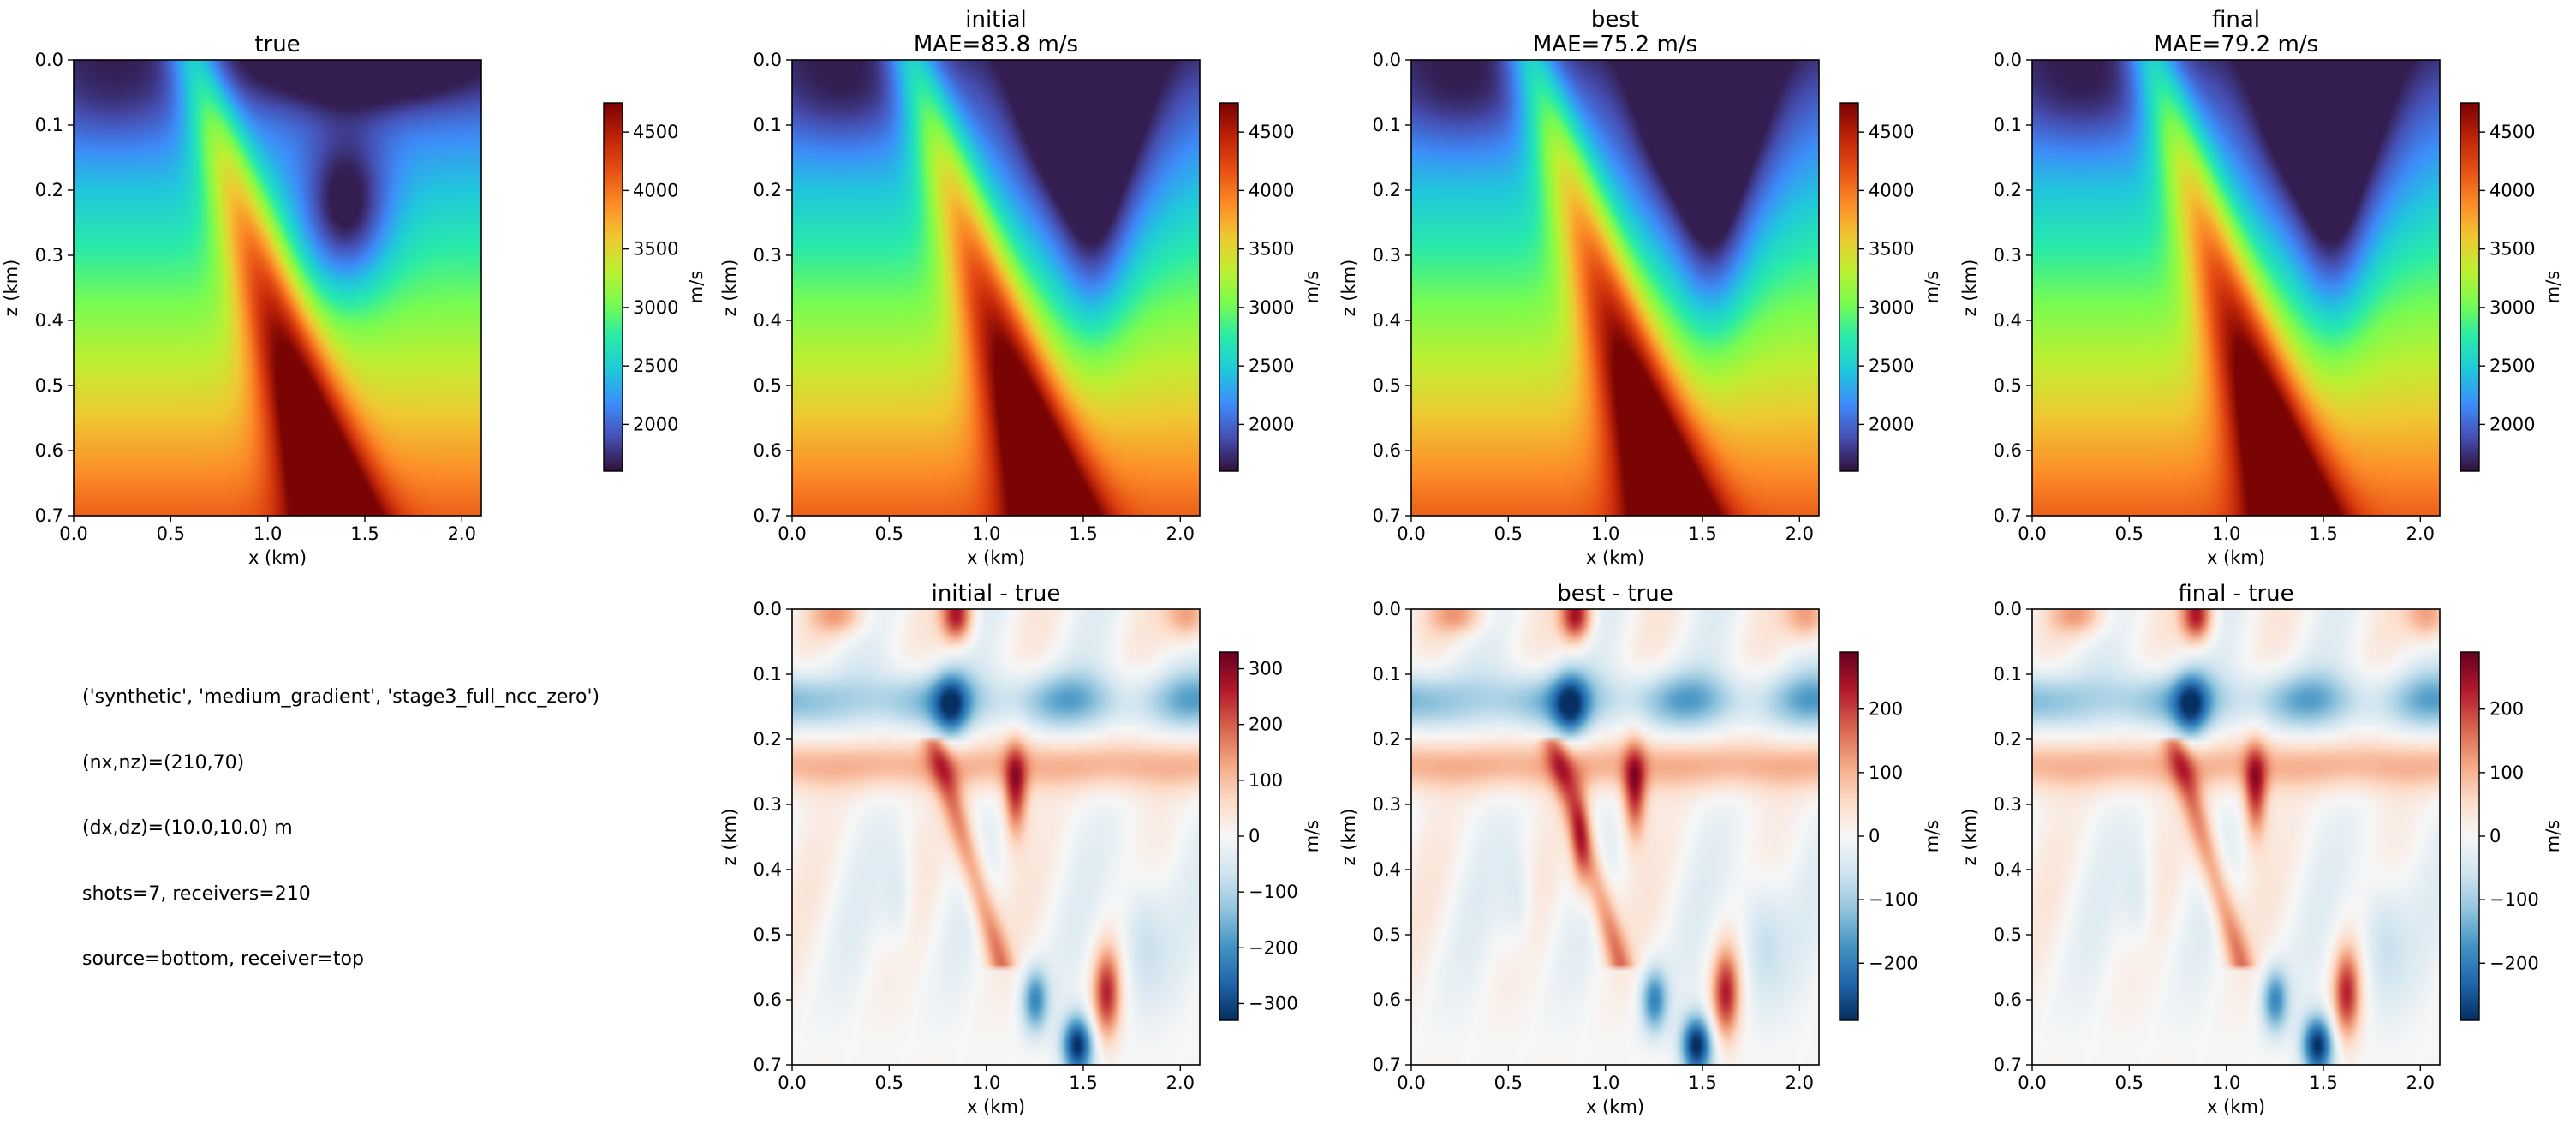 This screenshot has height=1124, width=2576. I want to click on run-info-line: (nx,nz)=(210,70), so click(163, 762).